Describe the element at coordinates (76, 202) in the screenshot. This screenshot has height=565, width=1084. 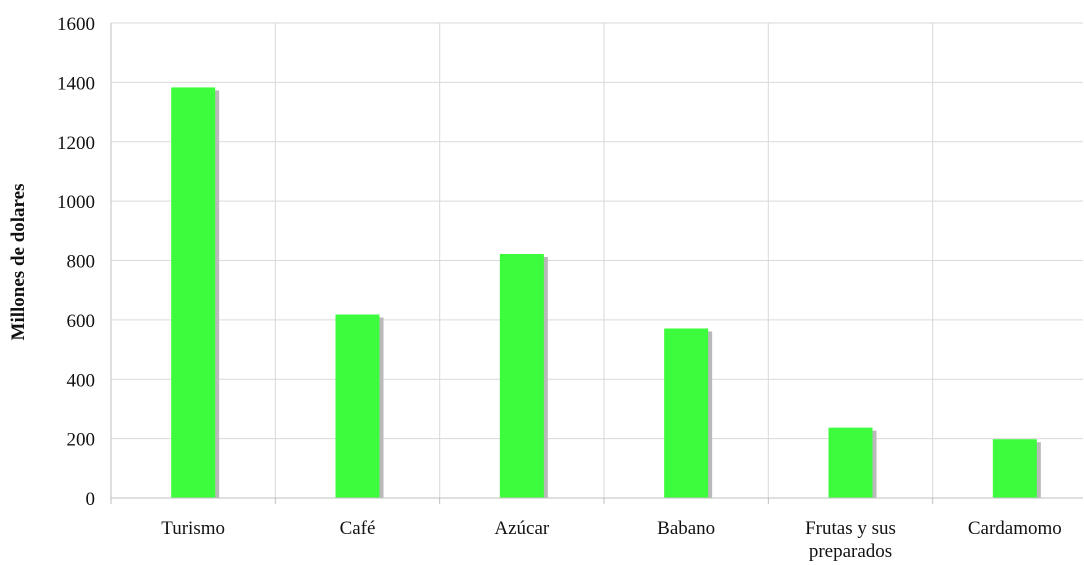
I see `y-tick-label: 1000` at that location.